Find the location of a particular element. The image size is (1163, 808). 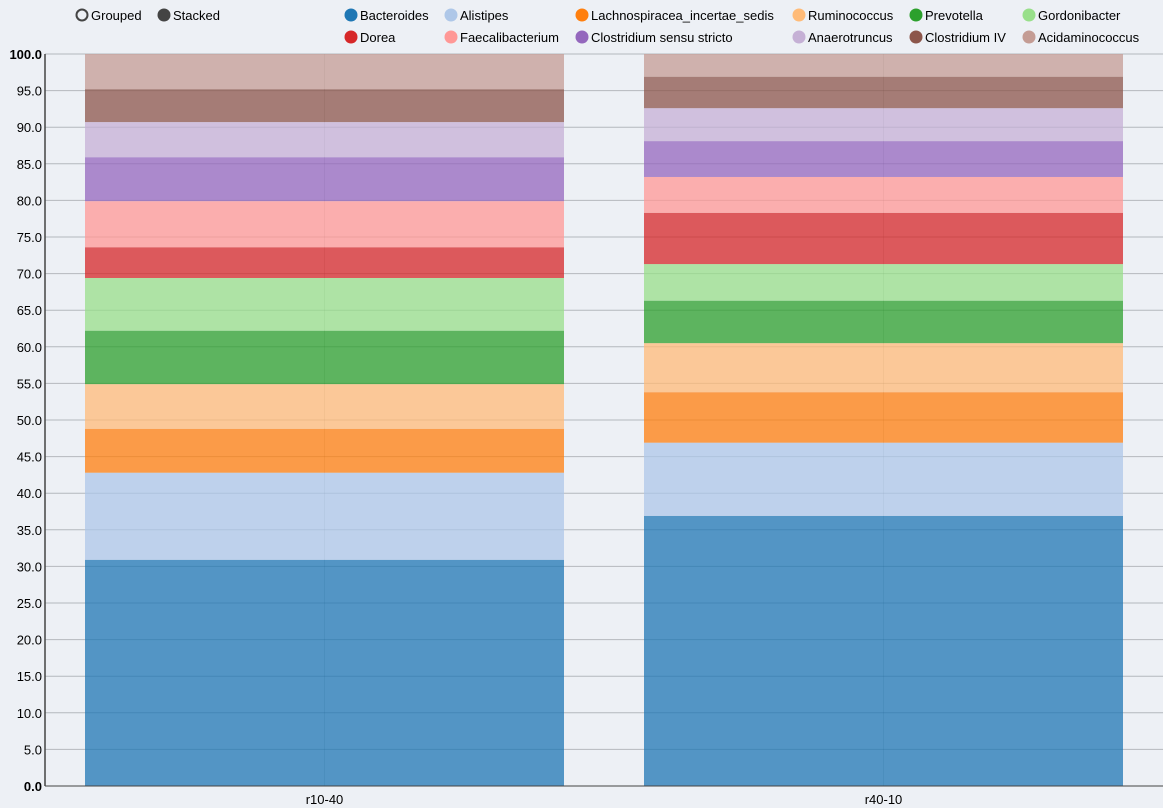

y-tick-label: 30.0 is located at coordinates (29, 566).